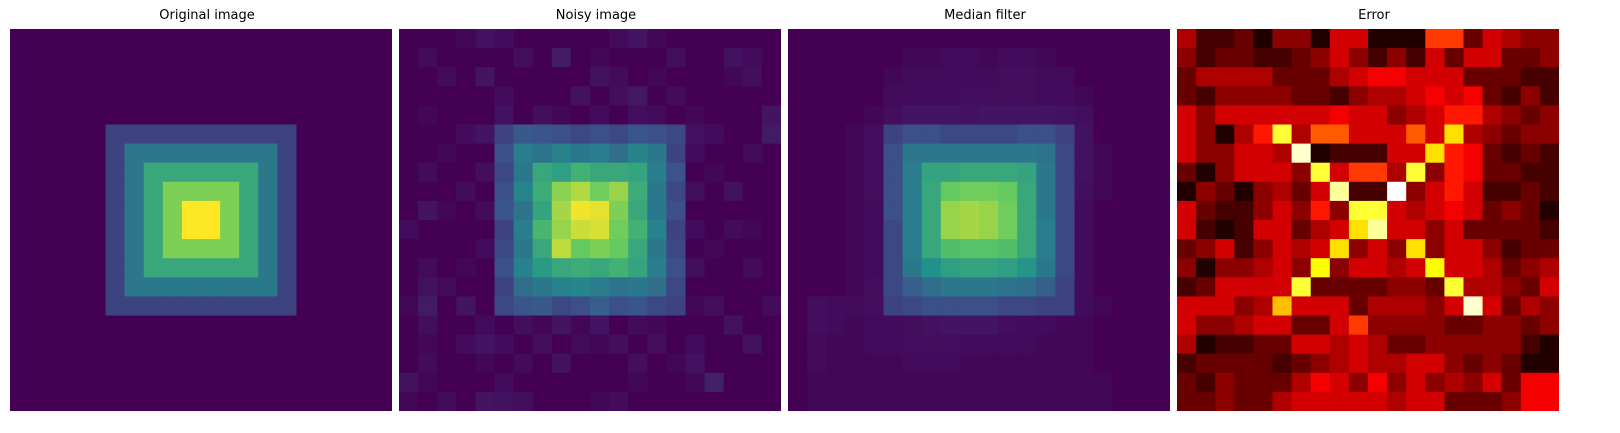 The height and width of the screenshot is (433, 1620). I want to click on panel-title-original: Original image, so click(207, 15).